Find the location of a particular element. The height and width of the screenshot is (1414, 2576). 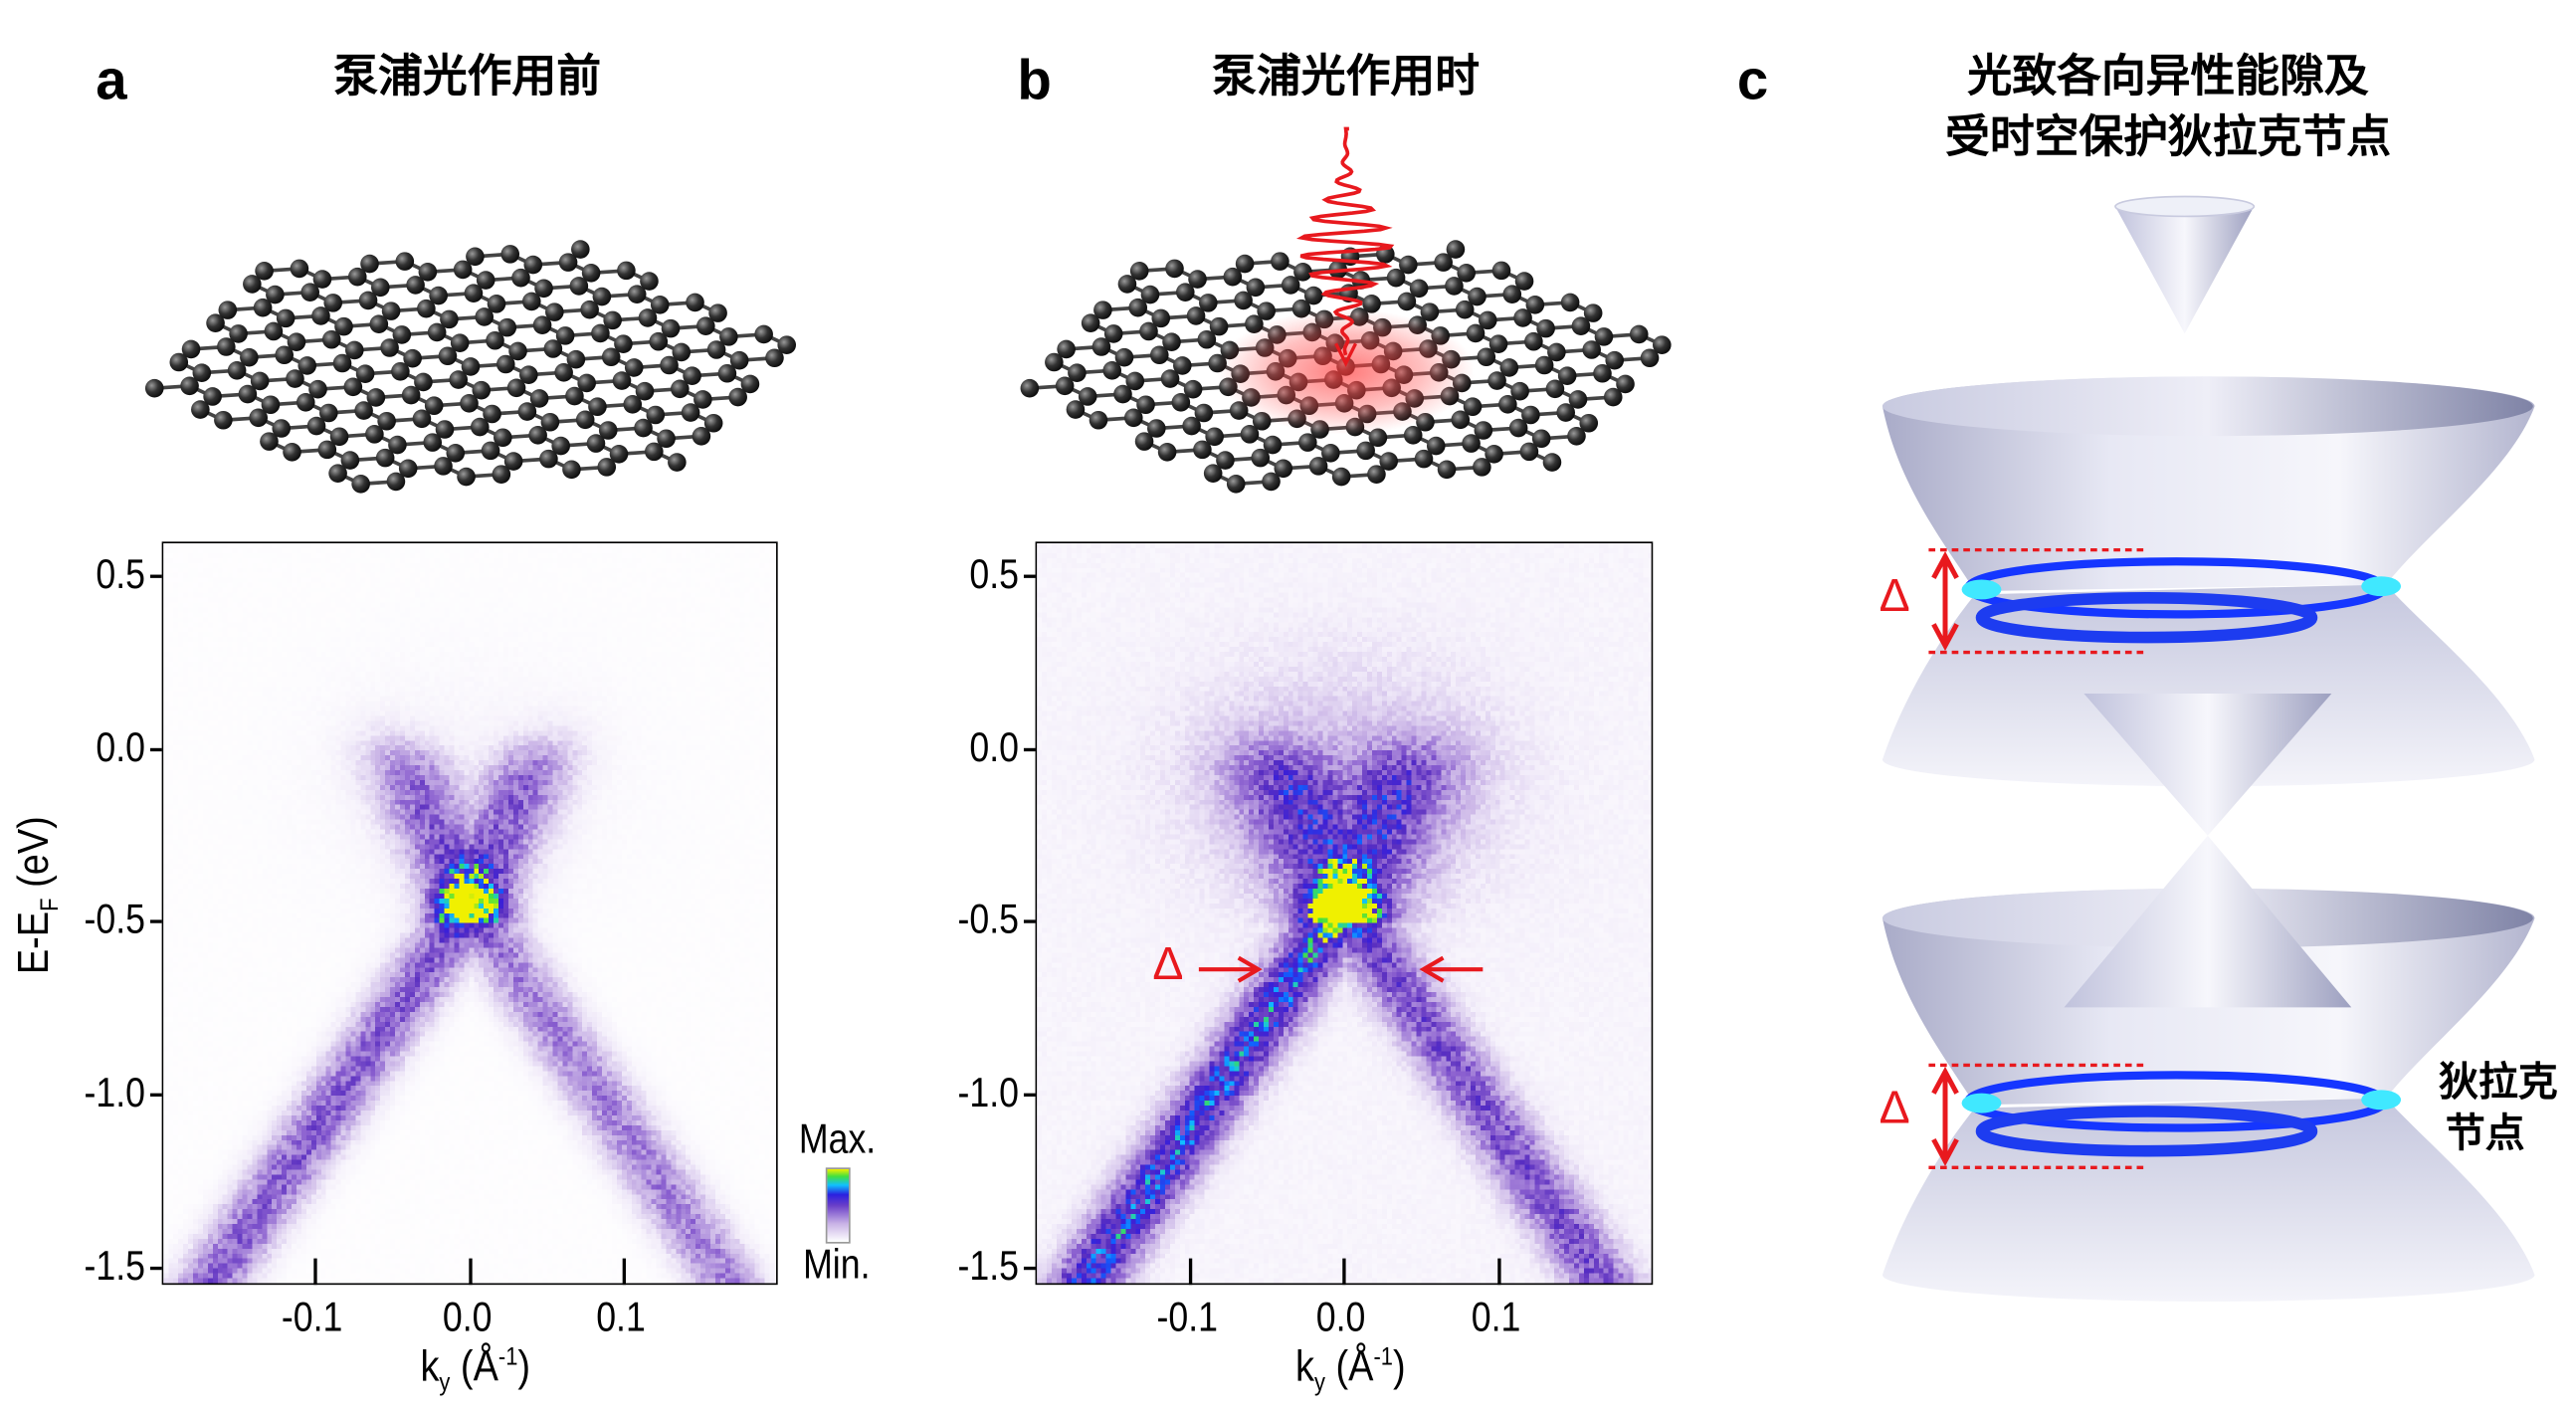

pump-pulse-wave is located at coordinates (1345, 241).